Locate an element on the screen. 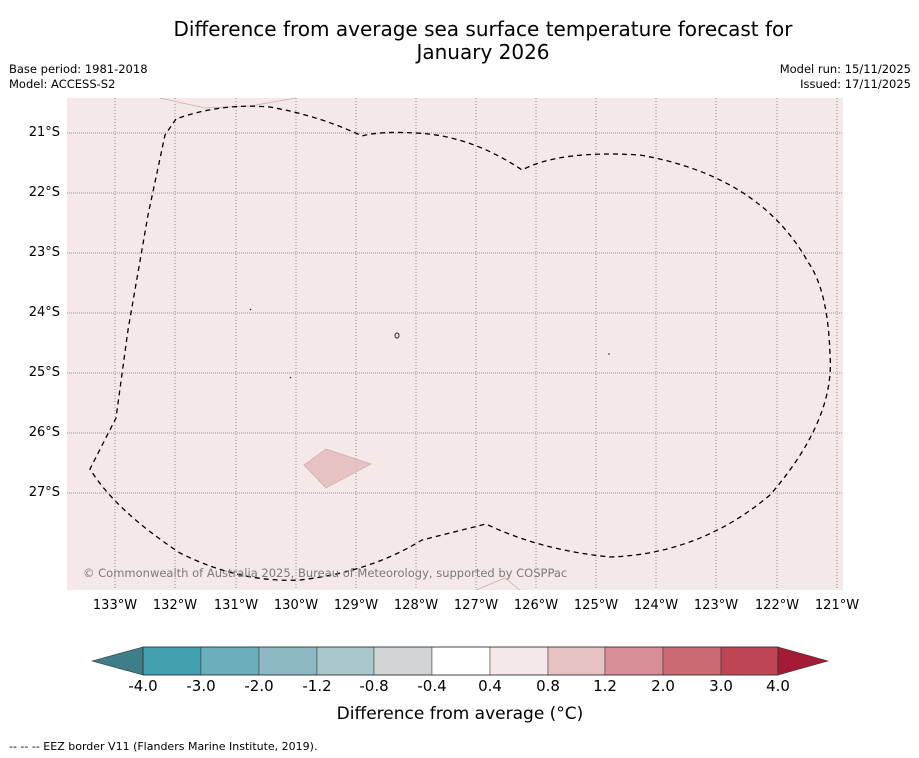  colorbar-tick-label: -4.0 is located at coordinates (143, 686).